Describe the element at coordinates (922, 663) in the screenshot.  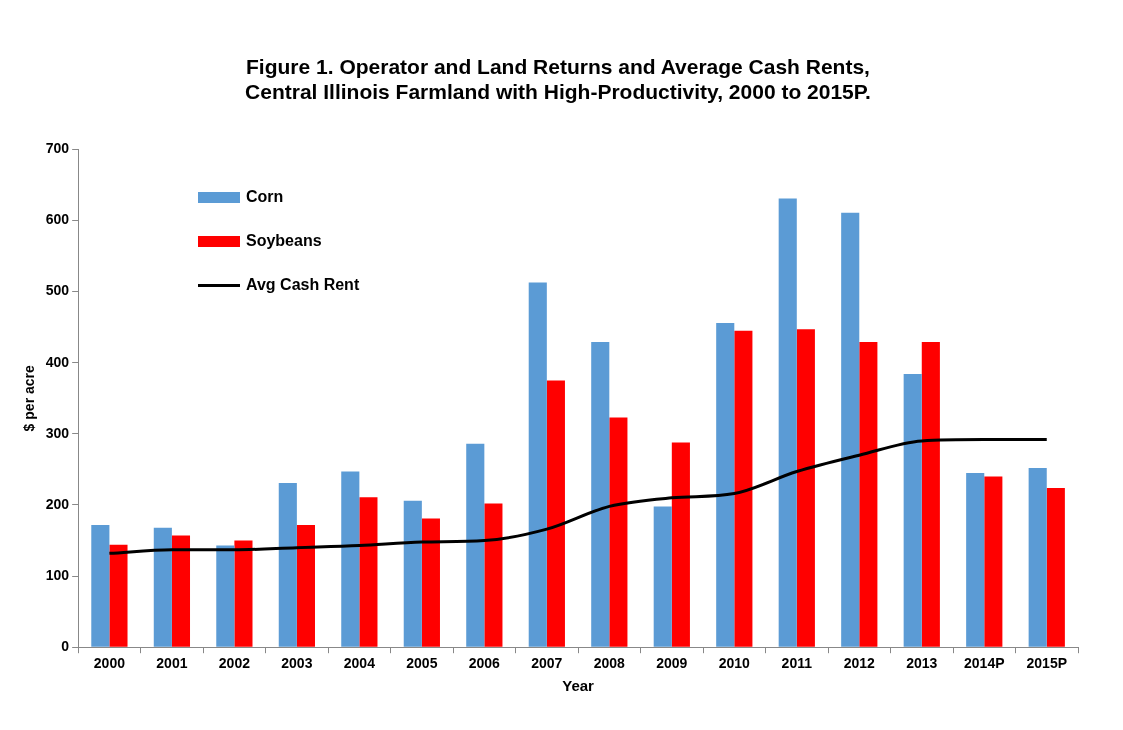
I see `x-tick-label: 2013` at that location.